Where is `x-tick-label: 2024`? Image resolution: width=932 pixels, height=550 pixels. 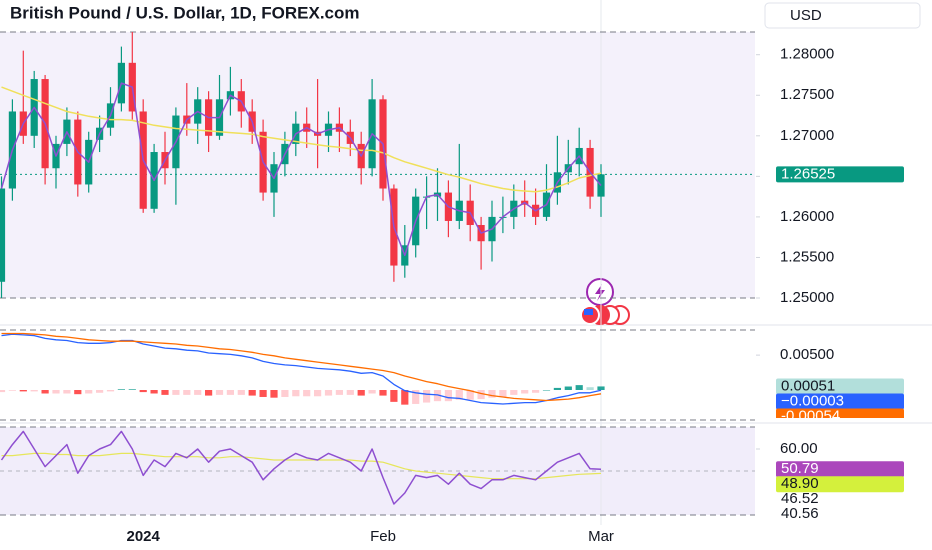
x-tick-label: 2024 is located at coordinates (144, 536).